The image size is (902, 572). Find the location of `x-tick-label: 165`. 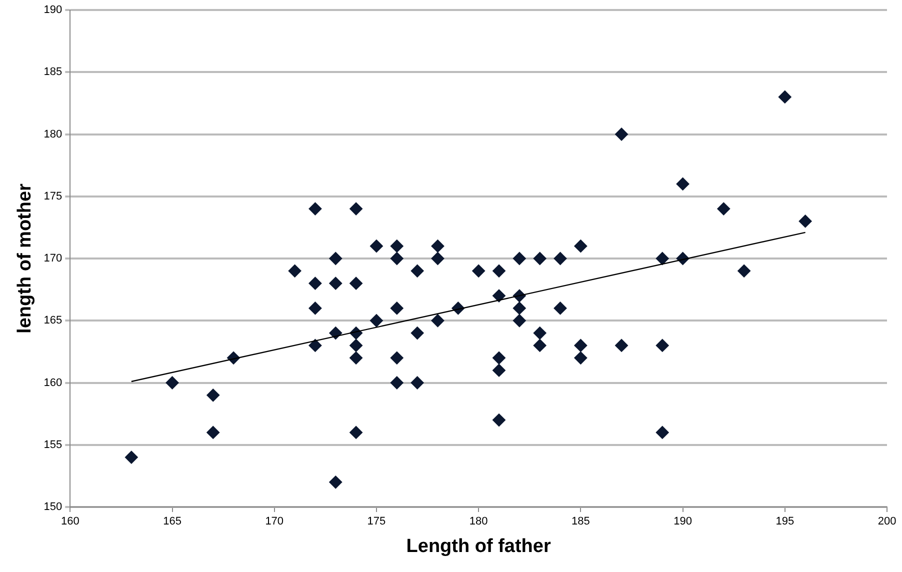

x-tick-label: 165 is located at coordinates (172, 522).